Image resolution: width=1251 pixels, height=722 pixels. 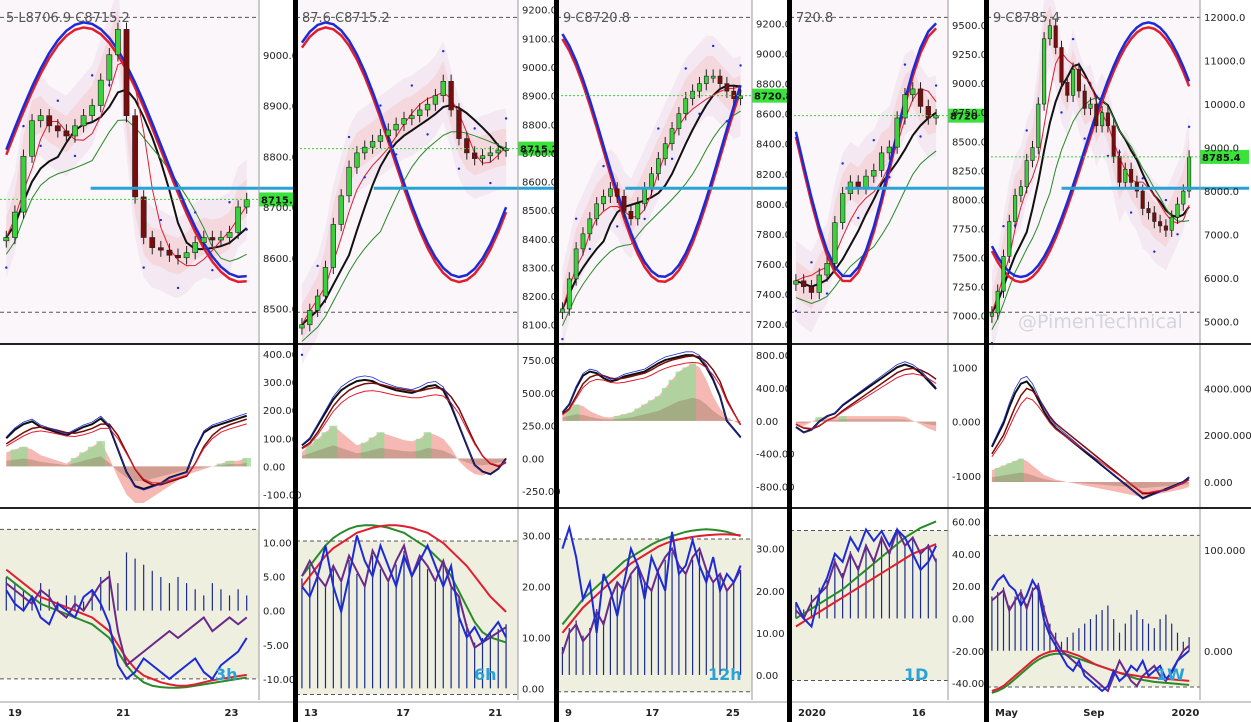 I want to click on price-tick-label: 8250.0, so click(x=969, y=171).